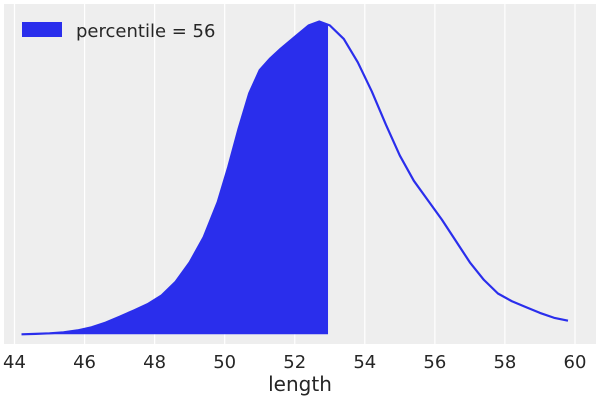 The width and height of the screenshot is (600, 400). Describe the element at coordinates (84, 362) in the screenshot. I see `x-tick-label: 46` at that location.